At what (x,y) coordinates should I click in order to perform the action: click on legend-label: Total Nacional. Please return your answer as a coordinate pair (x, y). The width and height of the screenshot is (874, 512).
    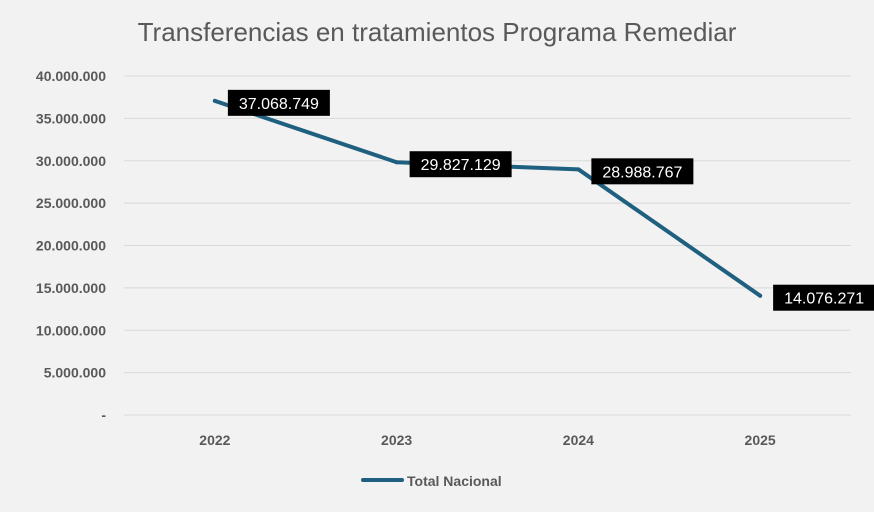
    Looking at the image, I should click on (454, 481).